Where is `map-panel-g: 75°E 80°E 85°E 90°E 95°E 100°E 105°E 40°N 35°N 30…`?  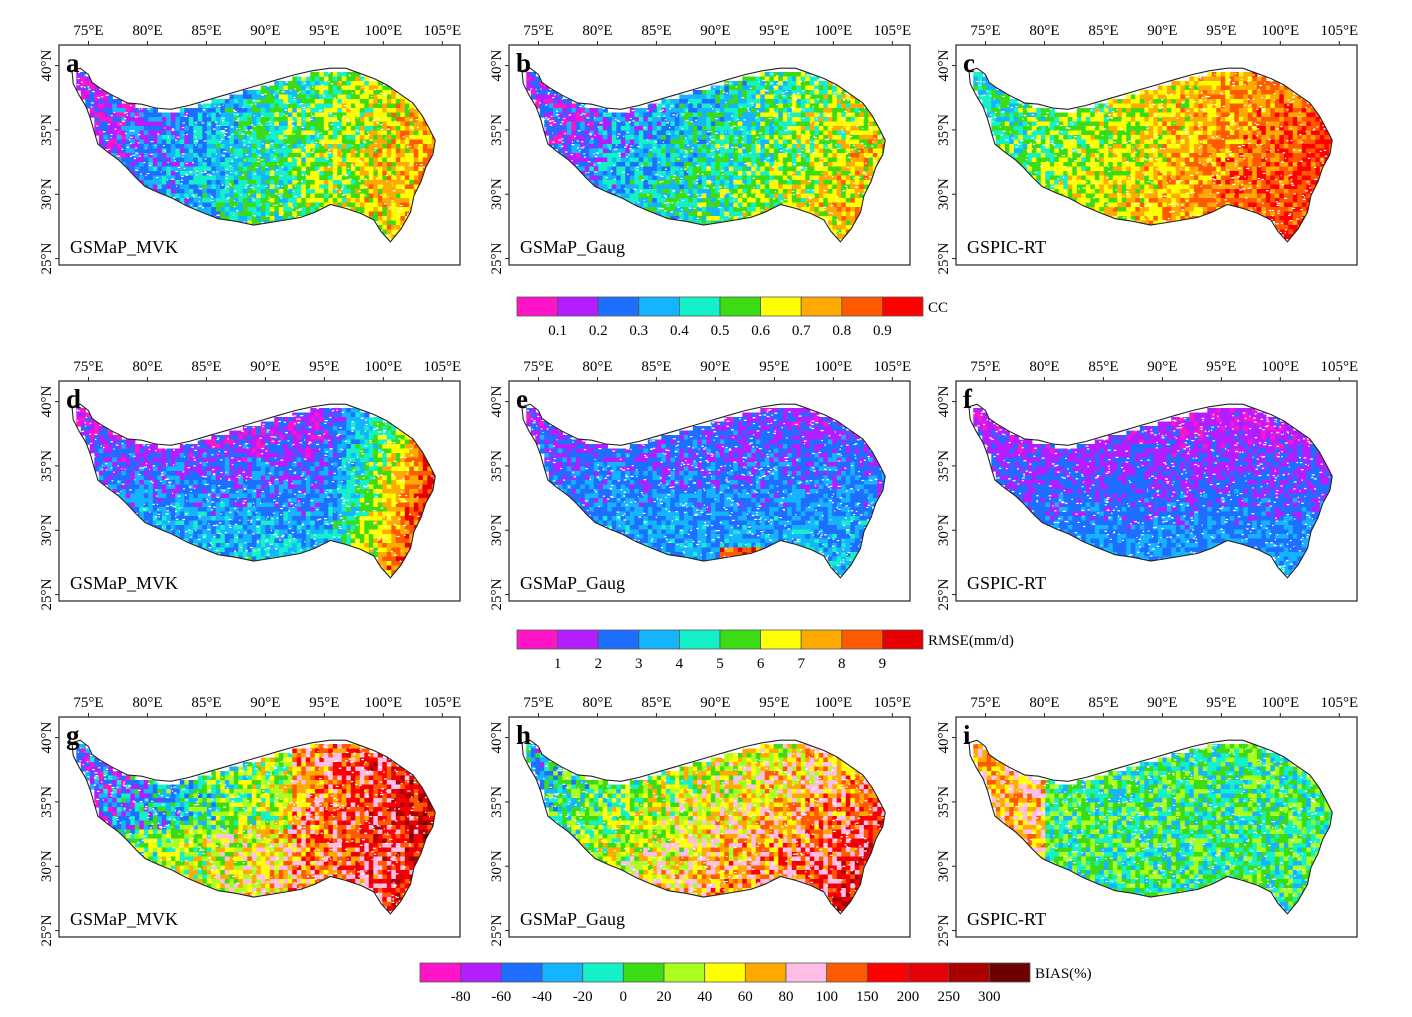 map-panel-g: 75°E 80°E 85°E 90°E 95°E 100°E 105°E 40°N 35°N 30… is located at coordinates (250, 820).